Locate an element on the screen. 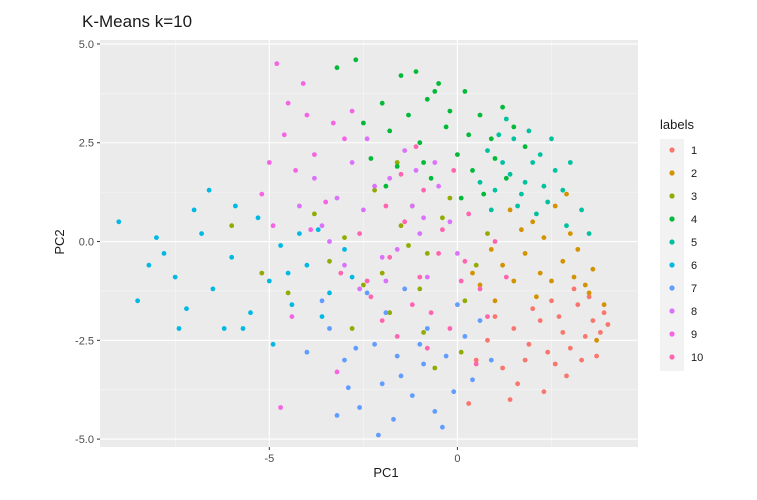  y-tick-label: 0.0 is located at coordinates (86, 243).